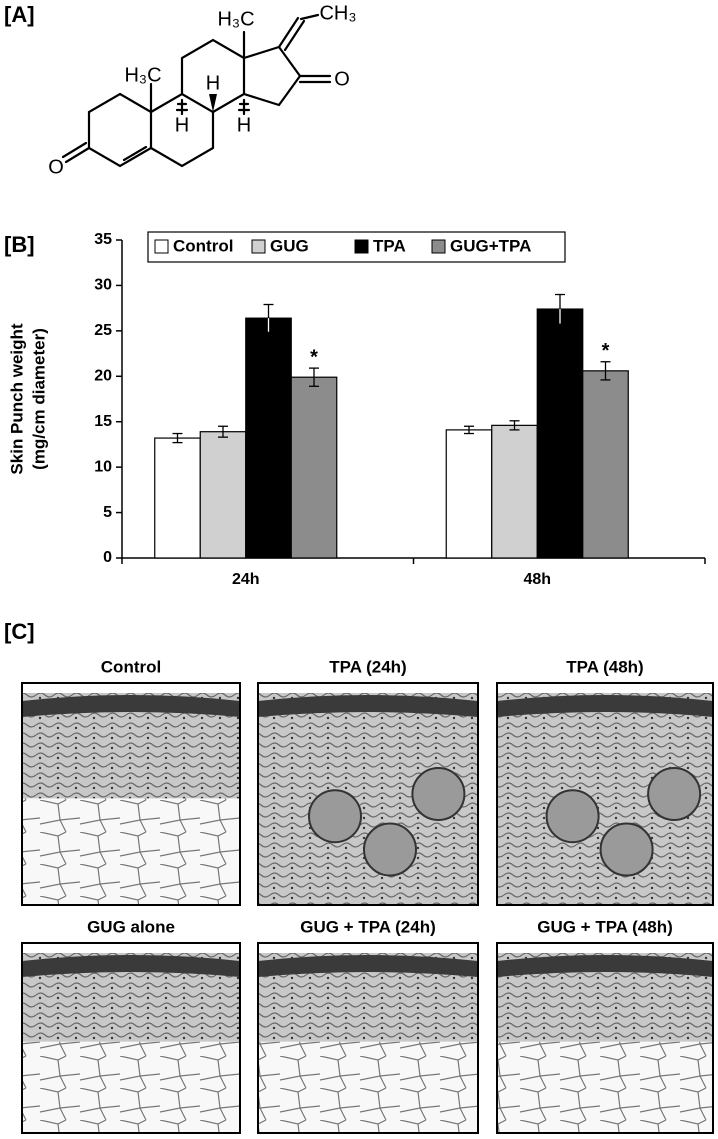  I want to click on micrograph-caption: GUG alone, so click(131, 926).